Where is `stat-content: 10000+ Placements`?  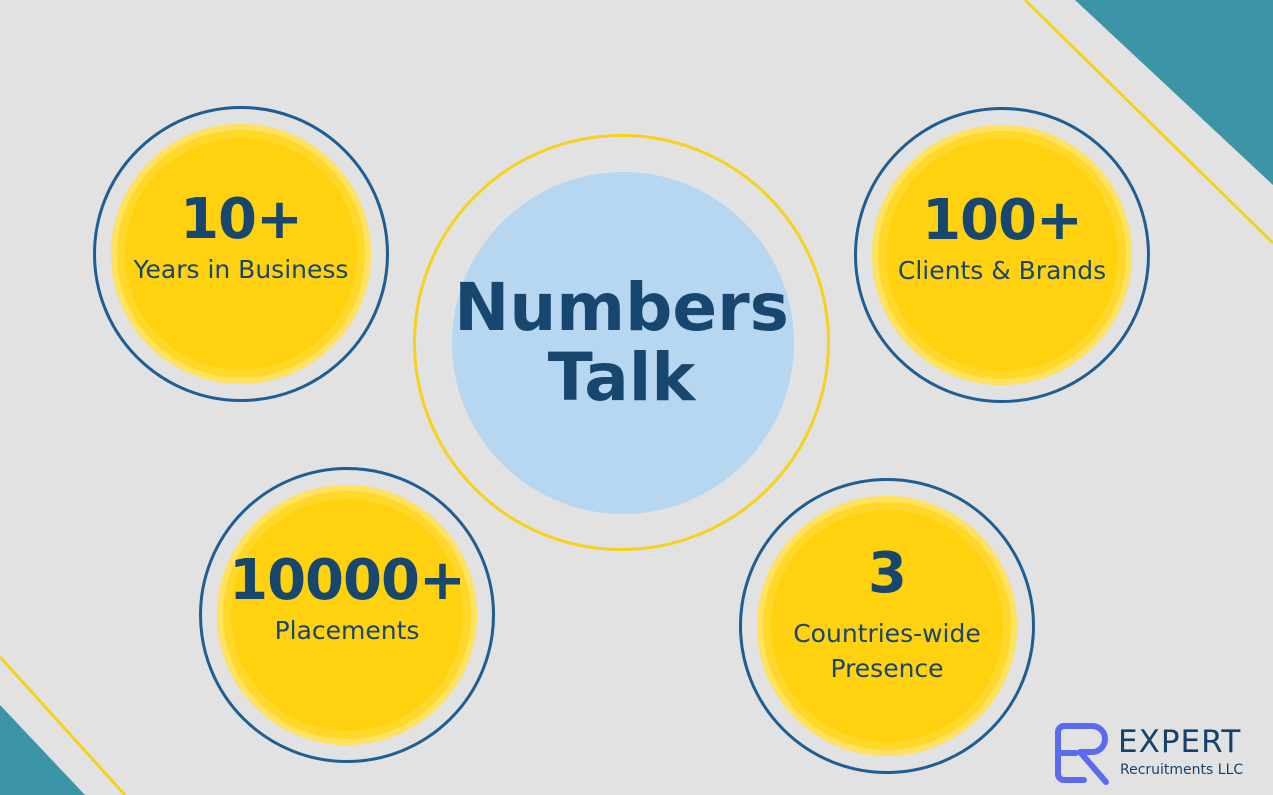 stat-content: 10000+ Placements is located at coordinates (347, 615).